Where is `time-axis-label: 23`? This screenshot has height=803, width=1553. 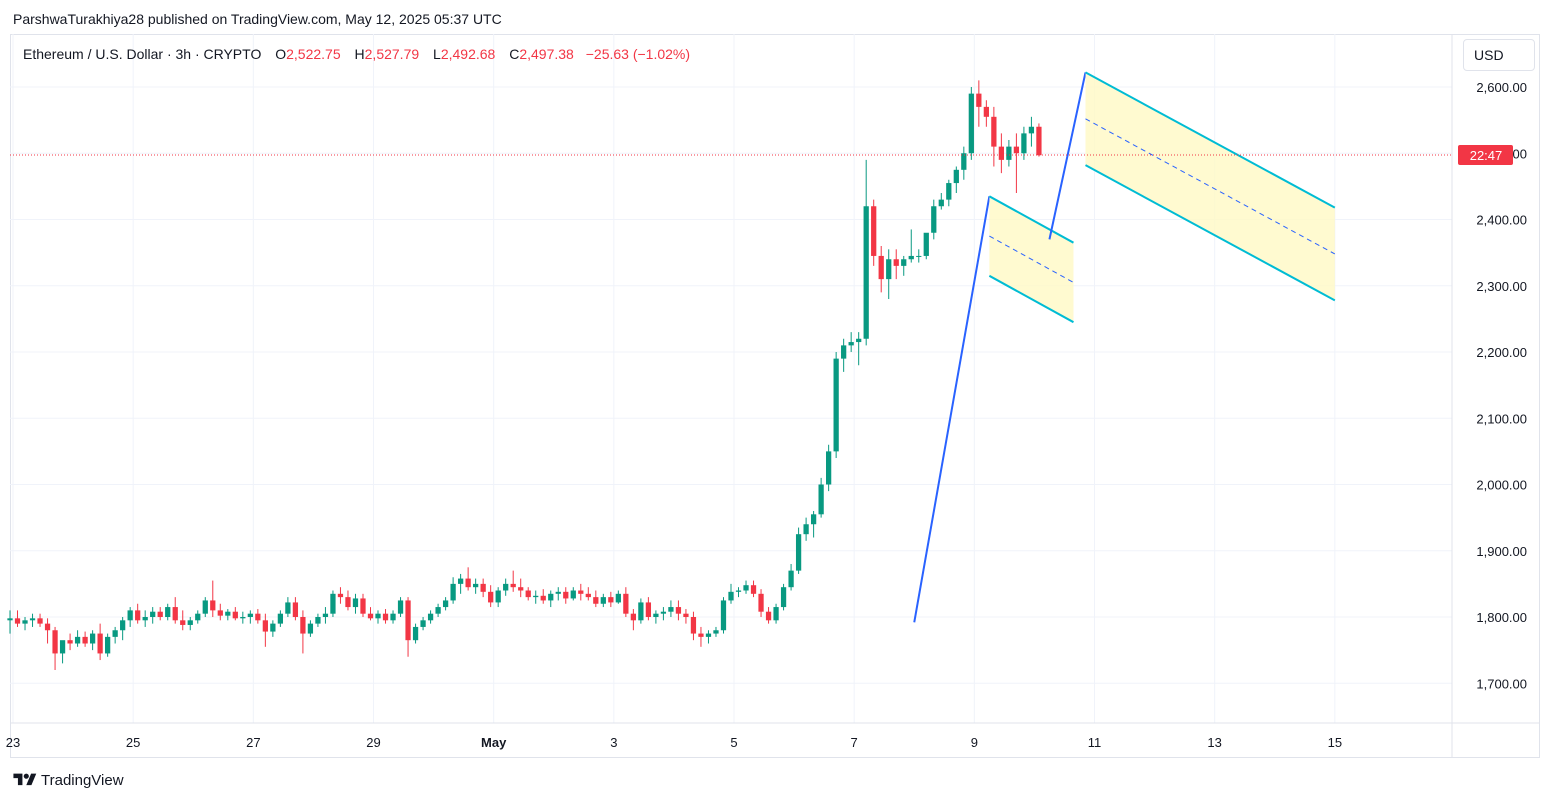 time-axis-label: 23 is located at coordinates (13, 742).